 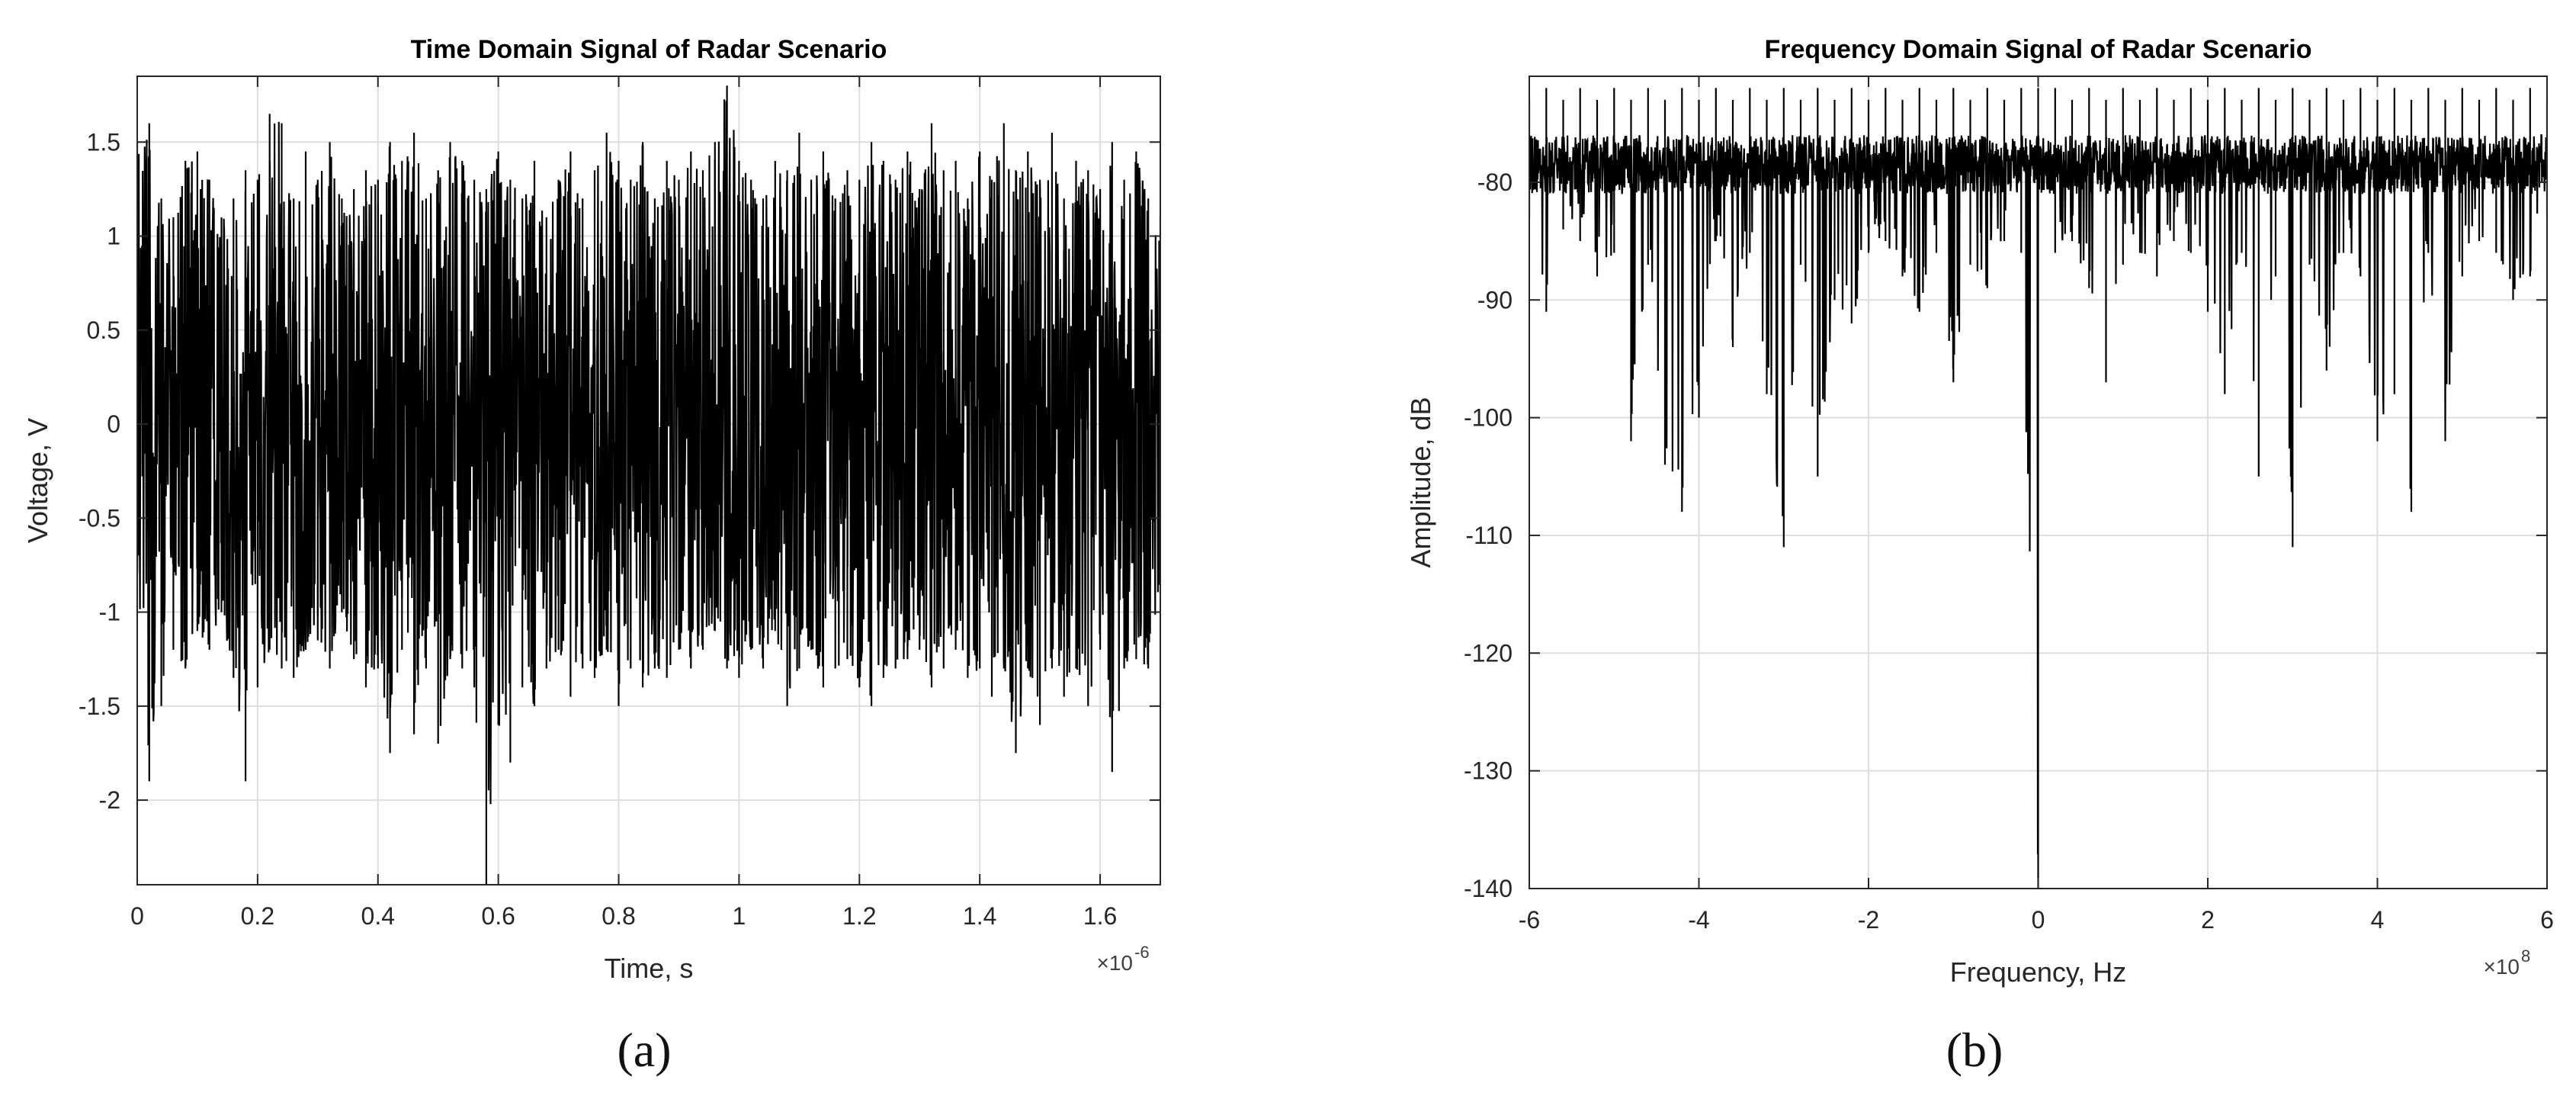 What do you see at coordinates (1420, 482) in the screenshot?
I see `y-axis-label: Amplitude, dB` at bounding box center [1420, 482].